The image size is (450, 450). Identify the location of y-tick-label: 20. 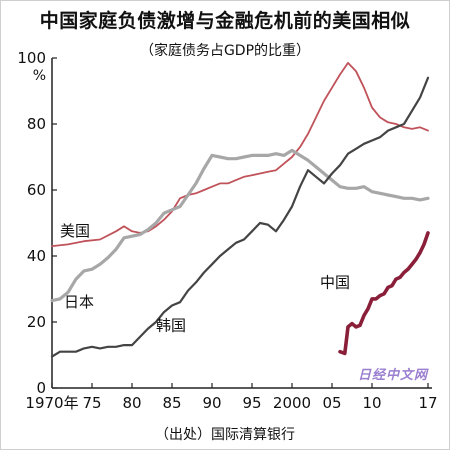
(36, 322).